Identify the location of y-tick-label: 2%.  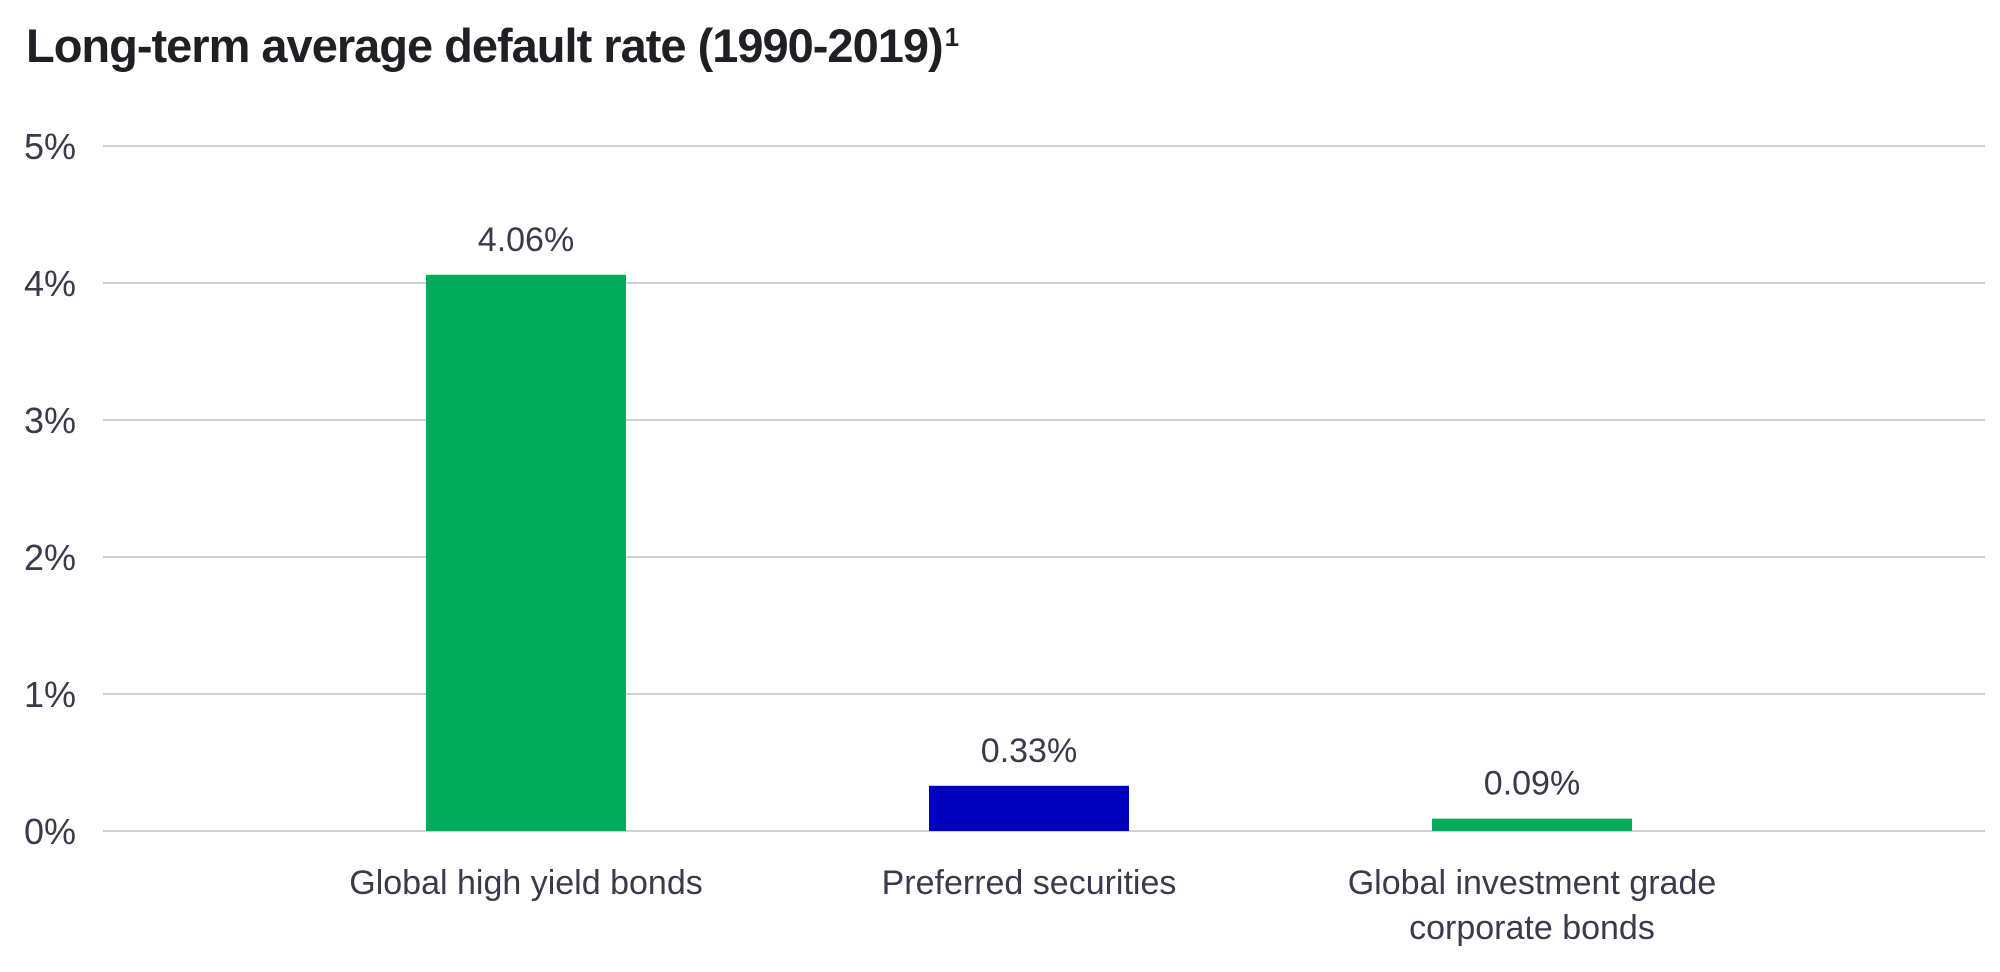
(50, 557).